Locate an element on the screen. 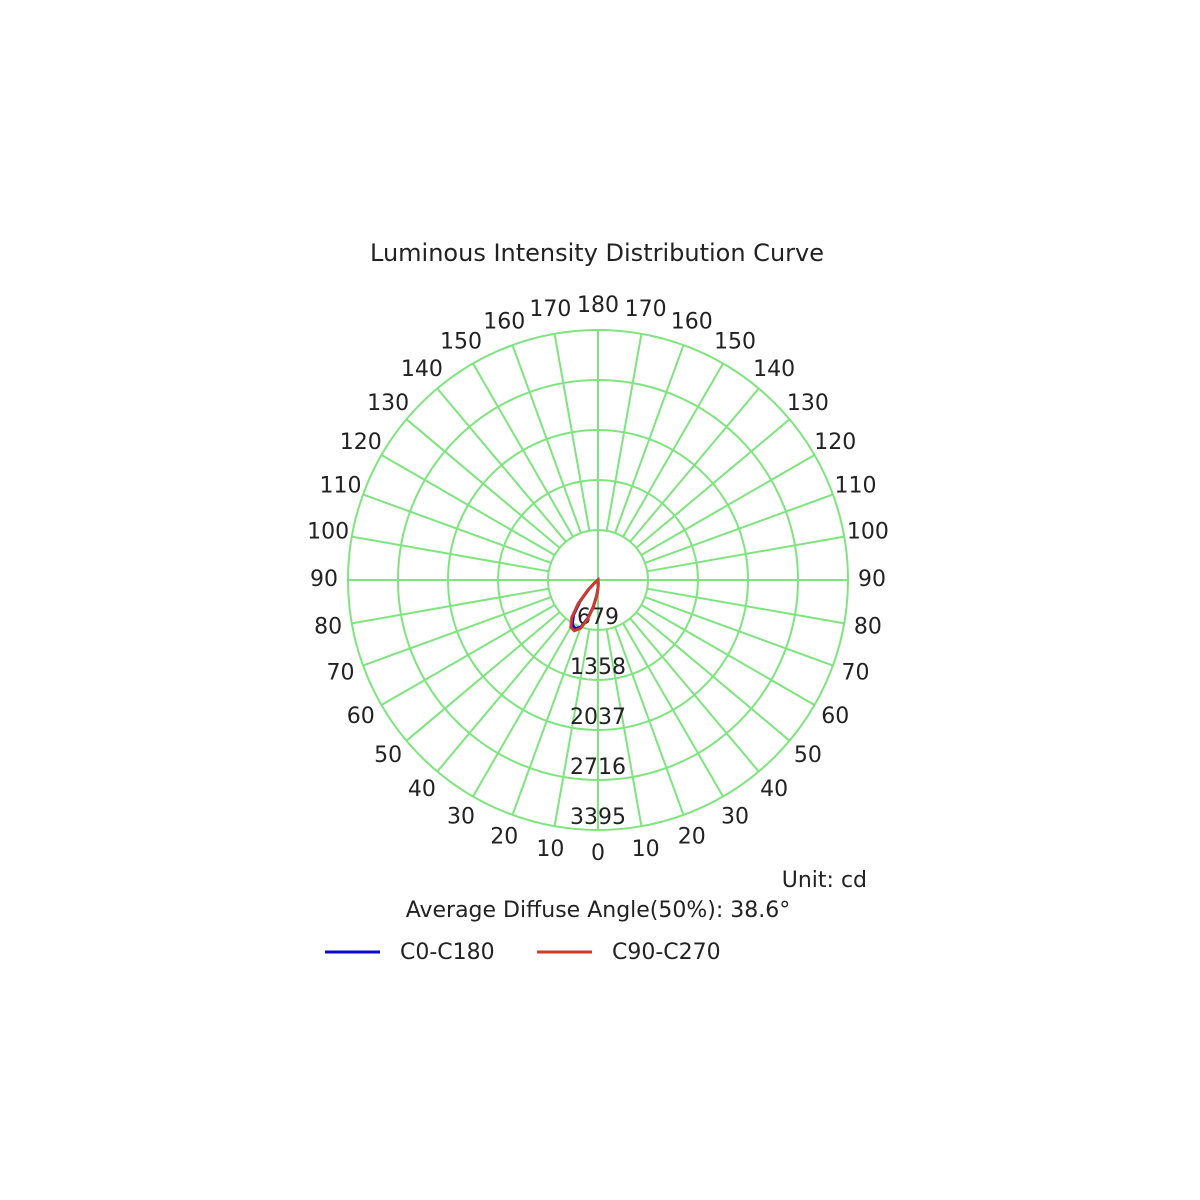 The width and height of the screenshot is (1200, 1200). r-tick-label: 3395 is located at coordinates (598, 817).